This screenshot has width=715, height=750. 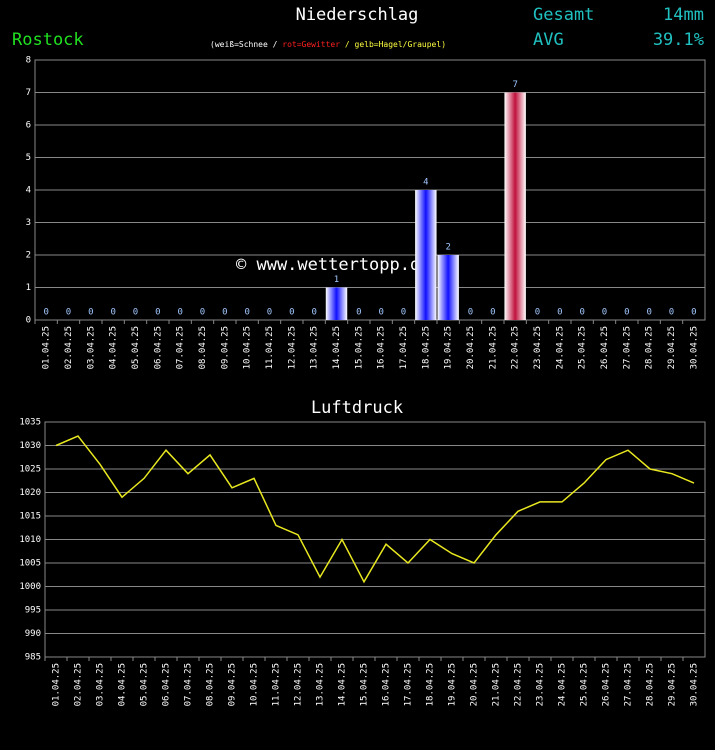 What do you see at coordinates (28, 93) in the screenshot?
I see `y-tick-label: 7` at bounding box center [28, 93].